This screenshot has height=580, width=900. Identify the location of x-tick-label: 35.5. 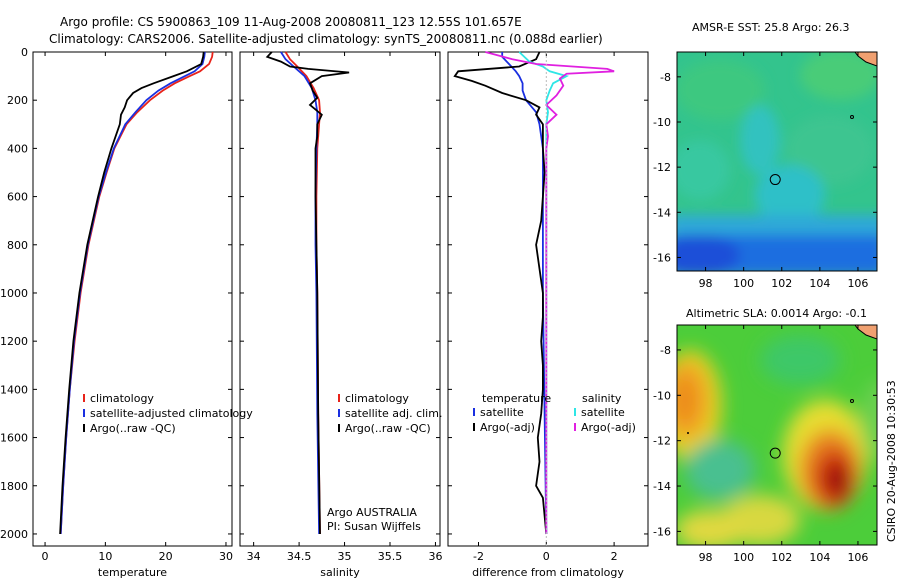
(390, 556).